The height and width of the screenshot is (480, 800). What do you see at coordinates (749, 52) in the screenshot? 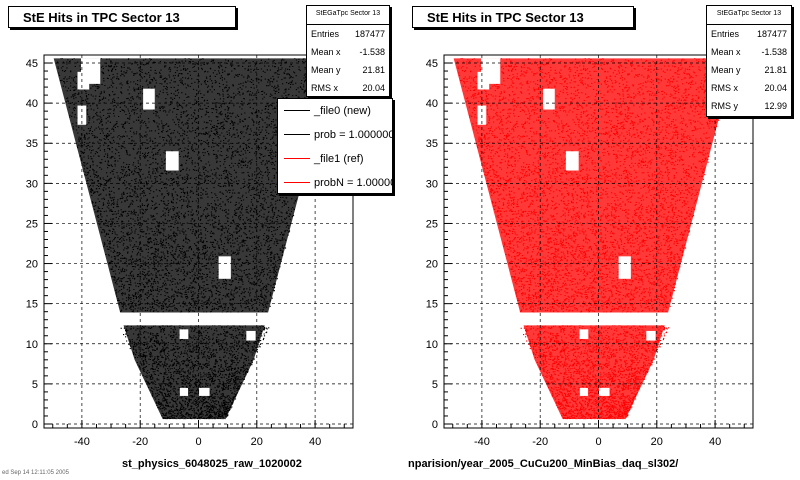
I see `right-stats-row: Mean x -1.538` at bounding box center [749, 52].